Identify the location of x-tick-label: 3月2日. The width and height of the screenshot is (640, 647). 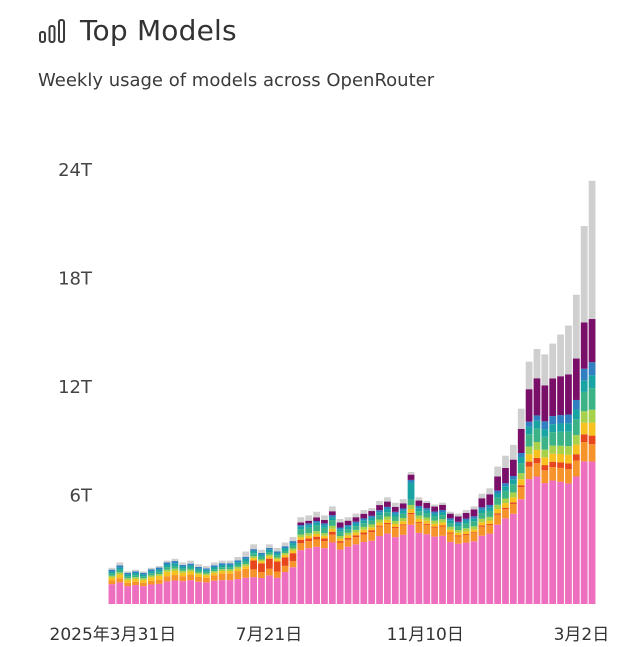
(582, 635).